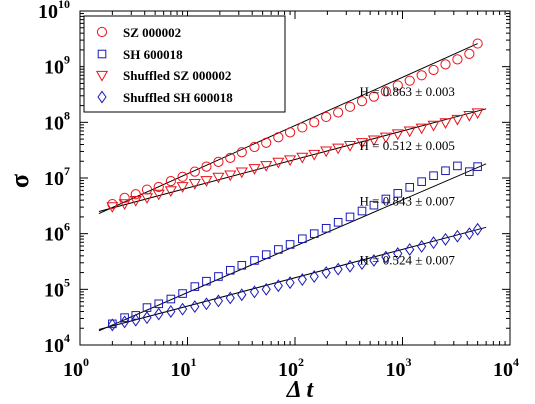 This screenshot has width=535, height=404. Describe the element at coordinates (152, 32) in the screenshot. I see `legend-label-sz000002: SZ 000002` at that location.